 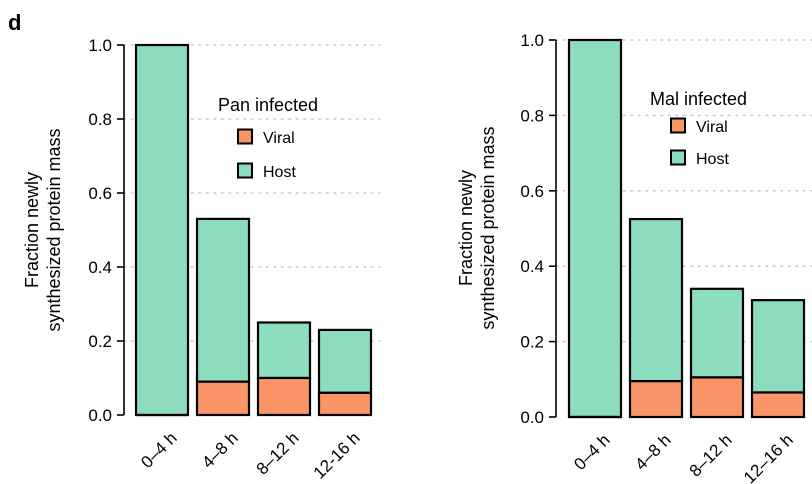 I want to click on x-category-label: 12-16 h, so click(x=337, y=455).